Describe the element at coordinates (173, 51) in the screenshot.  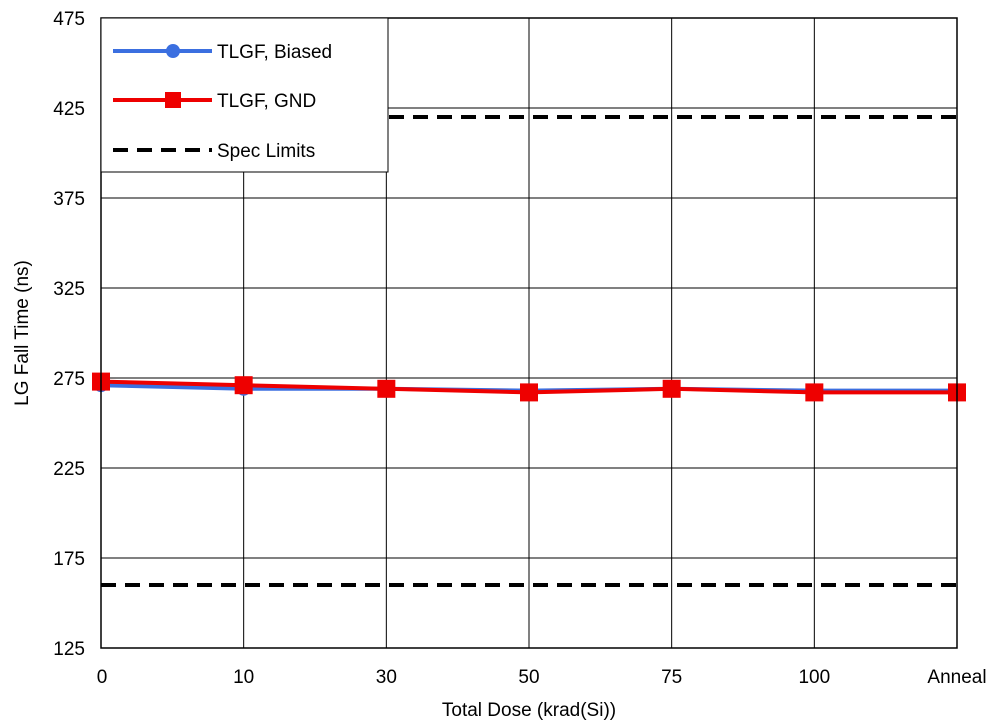
I see `legend-marker-biased` at that location.